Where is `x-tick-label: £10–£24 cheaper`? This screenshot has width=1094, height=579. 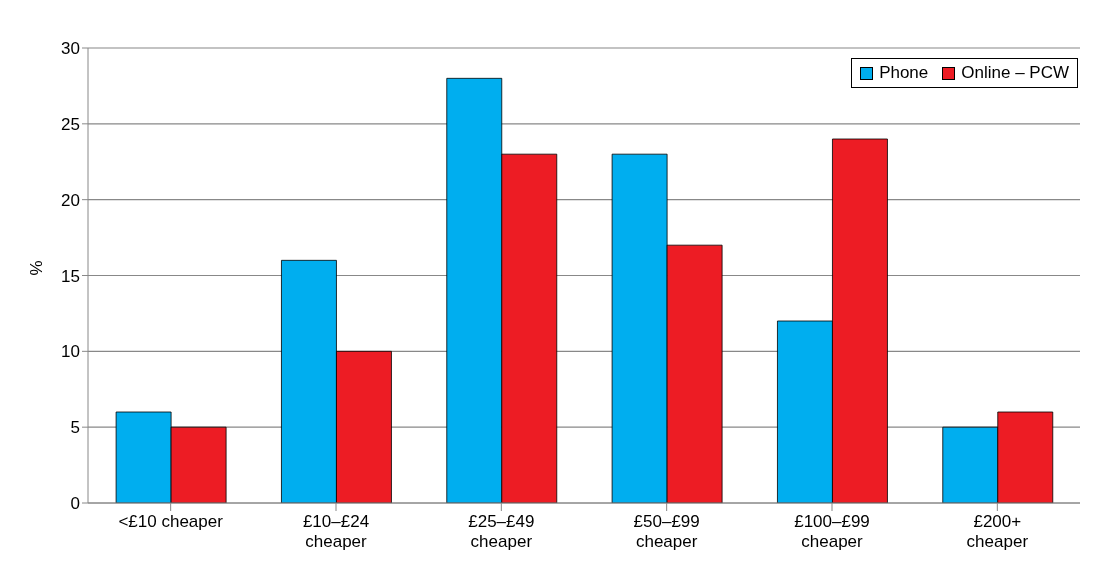 x-tick-label: £10–£24 cheaper is located at coordinates (336, 531).